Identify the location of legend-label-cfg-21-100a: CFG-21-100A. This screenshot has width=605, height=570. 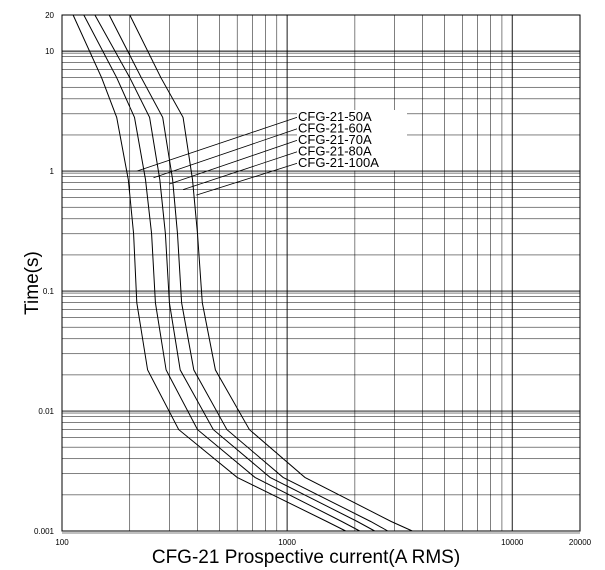
(338, 162).